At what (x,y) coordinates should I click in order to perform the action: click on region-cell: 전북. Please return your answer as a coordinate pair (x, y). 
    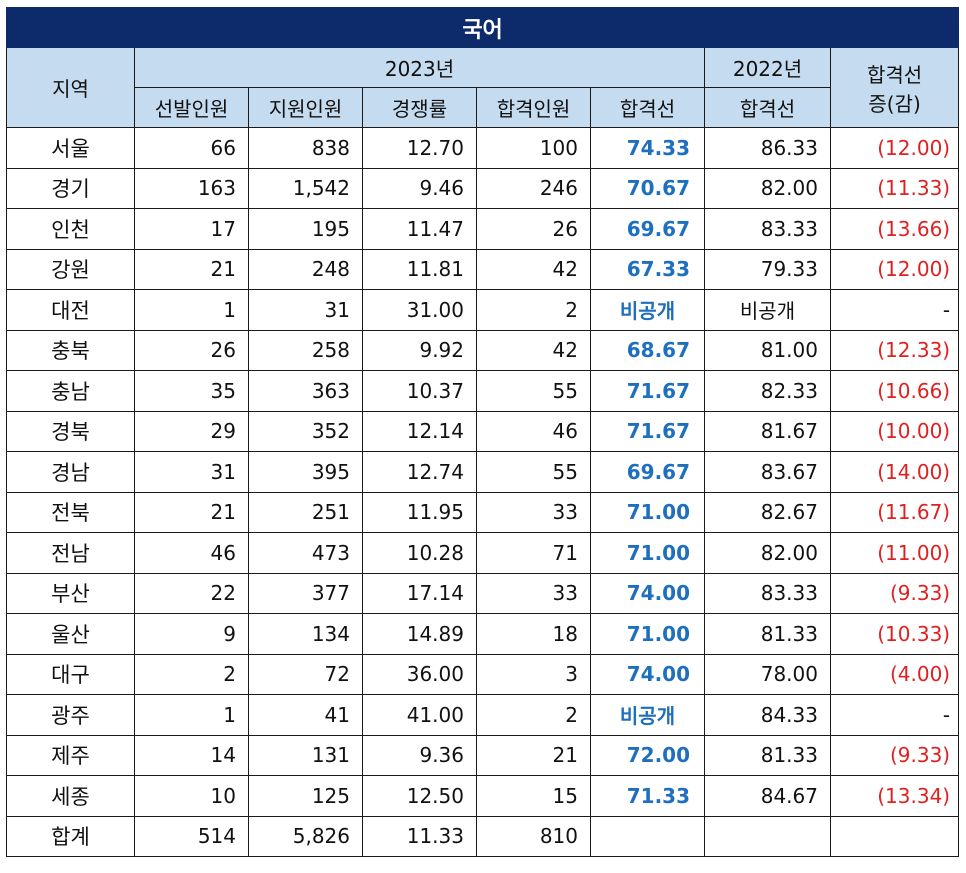
    Looking at the image, I should click on (70, 512).